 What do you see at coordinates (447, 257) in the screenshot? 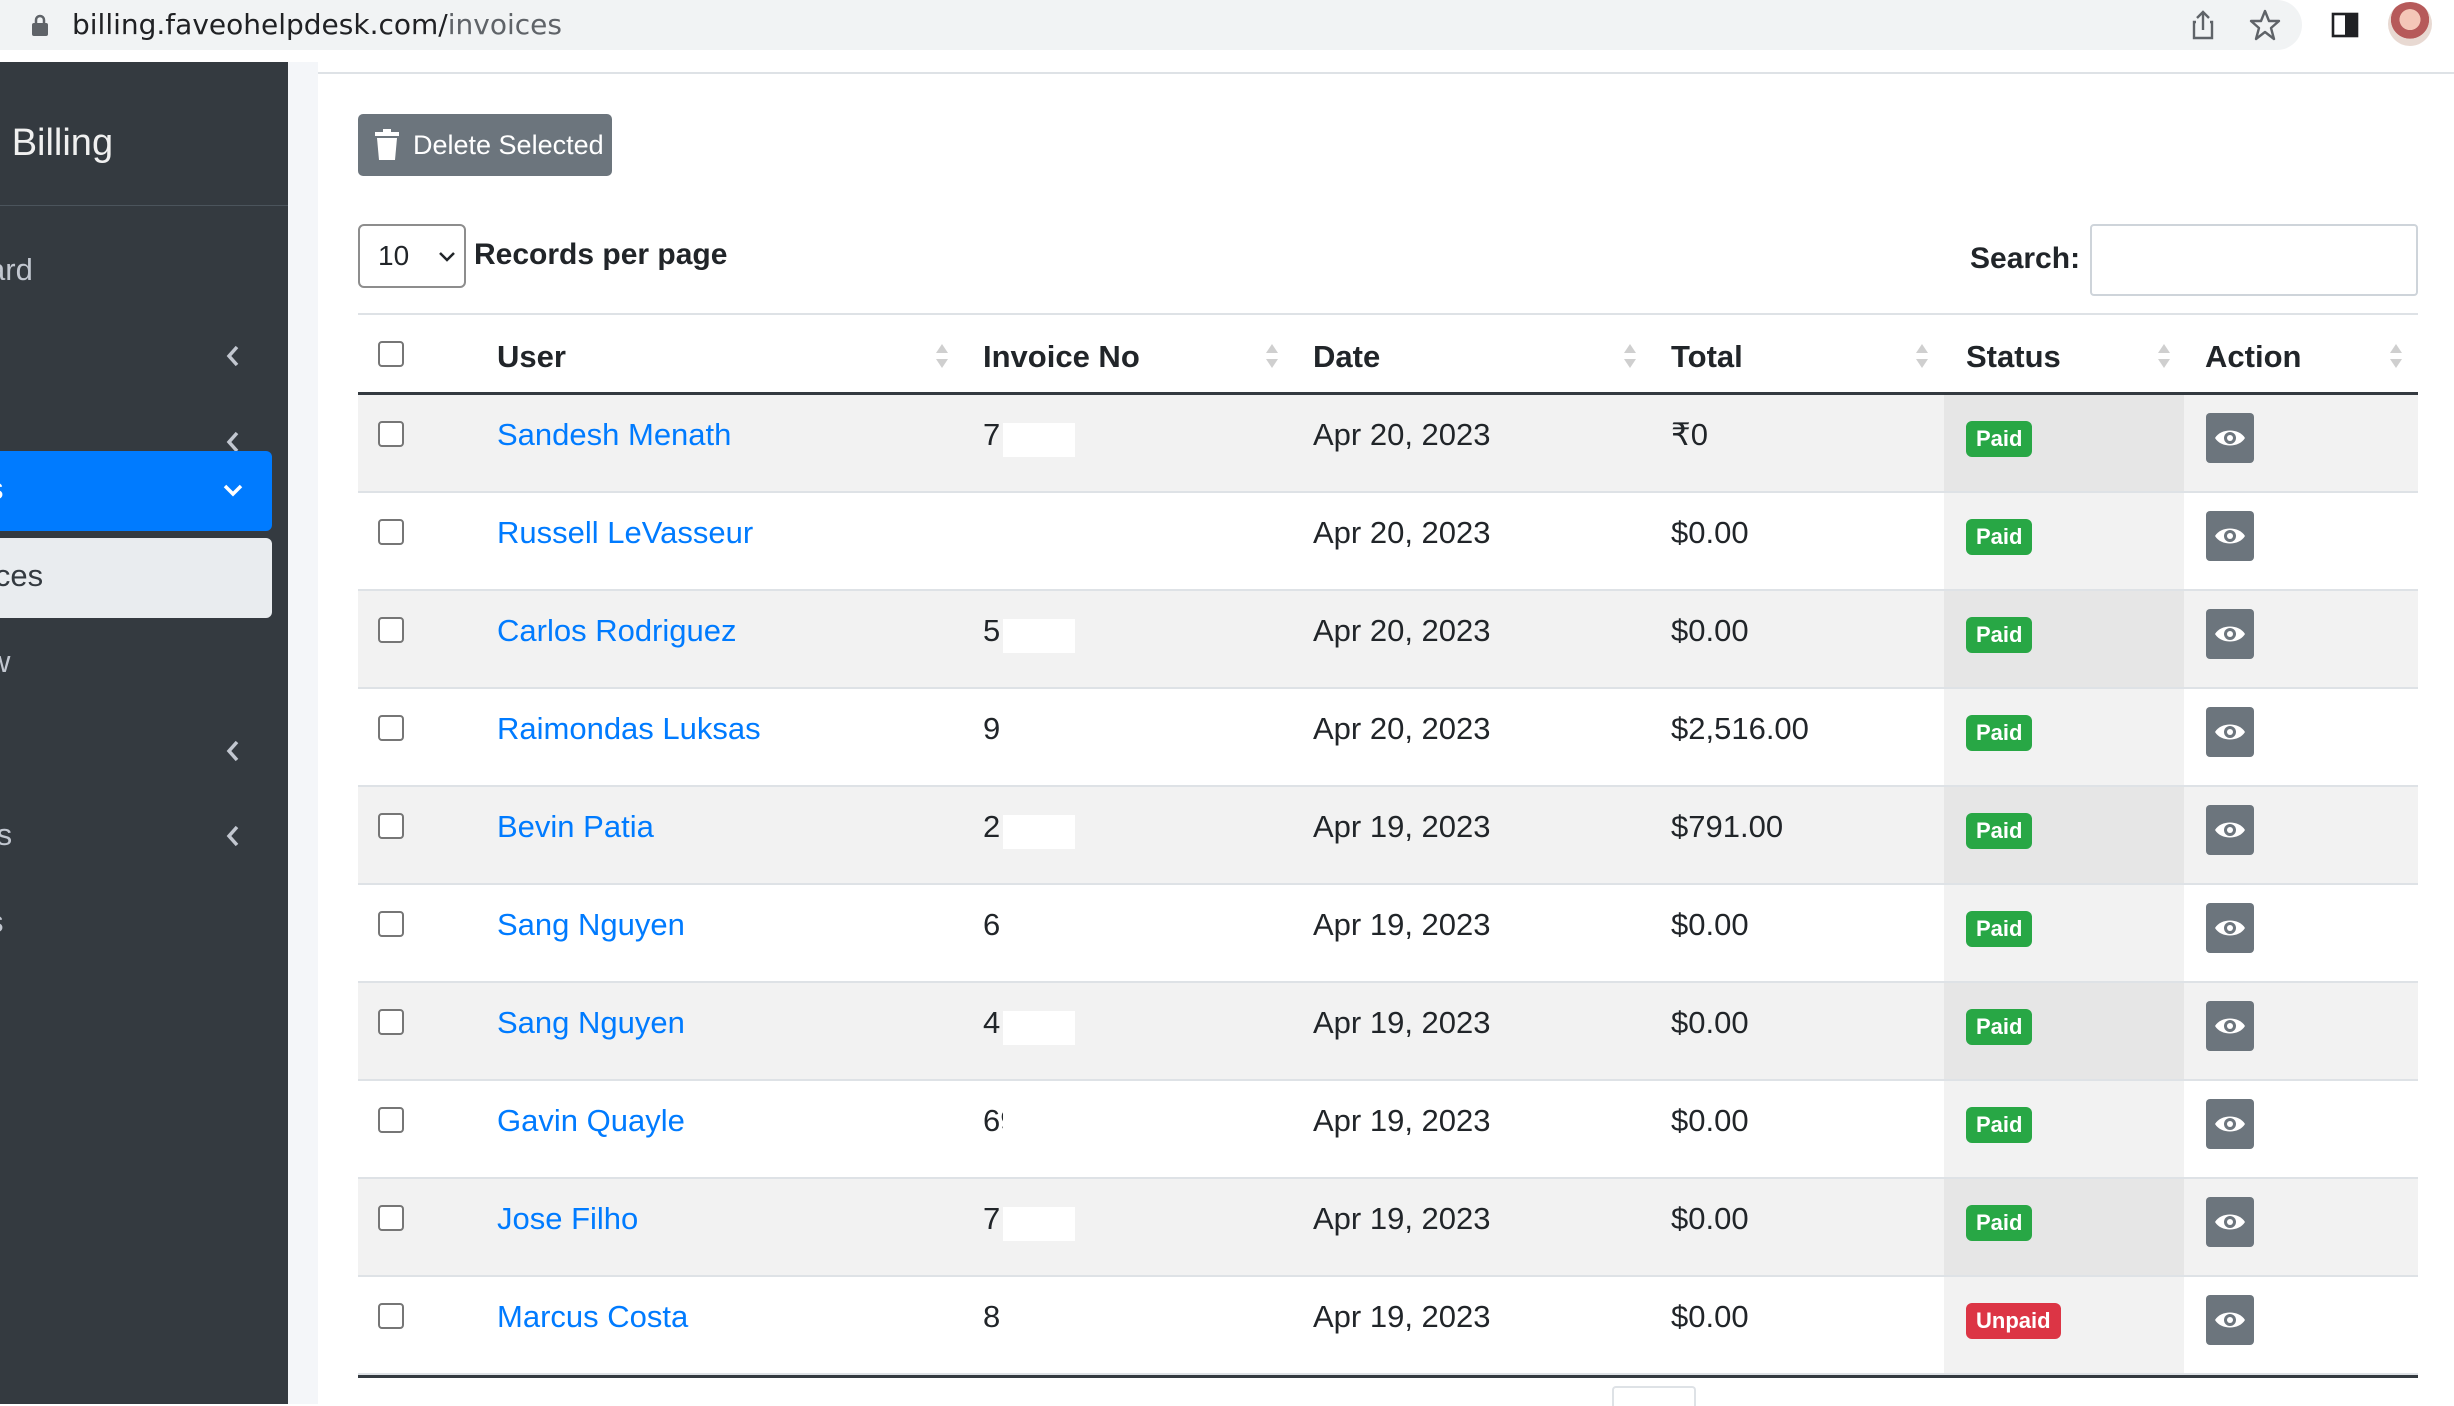
I see `chevron-down-icon` at bounding box center [447, 257].